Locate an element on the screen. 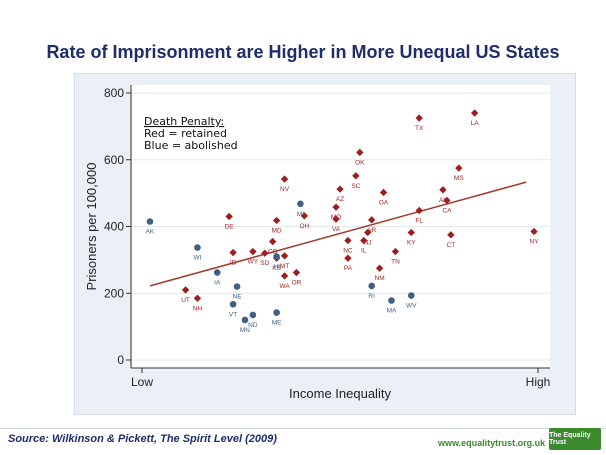 The height and width of the screenshot is (455, 606). y-tick-label: 0 is located at coordinates (120, 360).